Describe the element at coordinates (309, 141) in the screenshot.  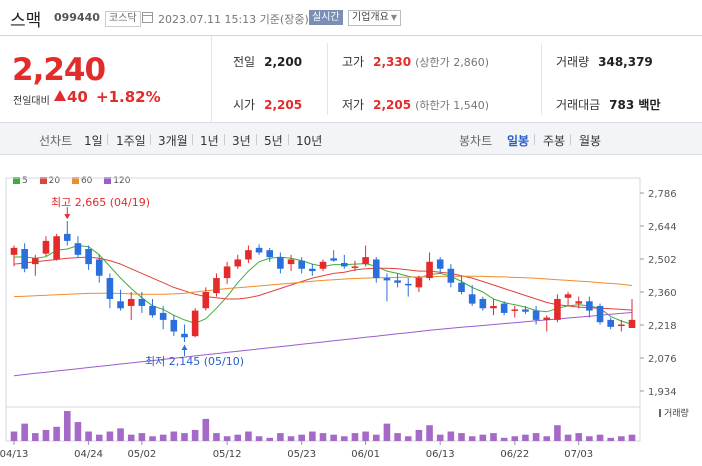
I see `tab-10y: 10년` at that location.